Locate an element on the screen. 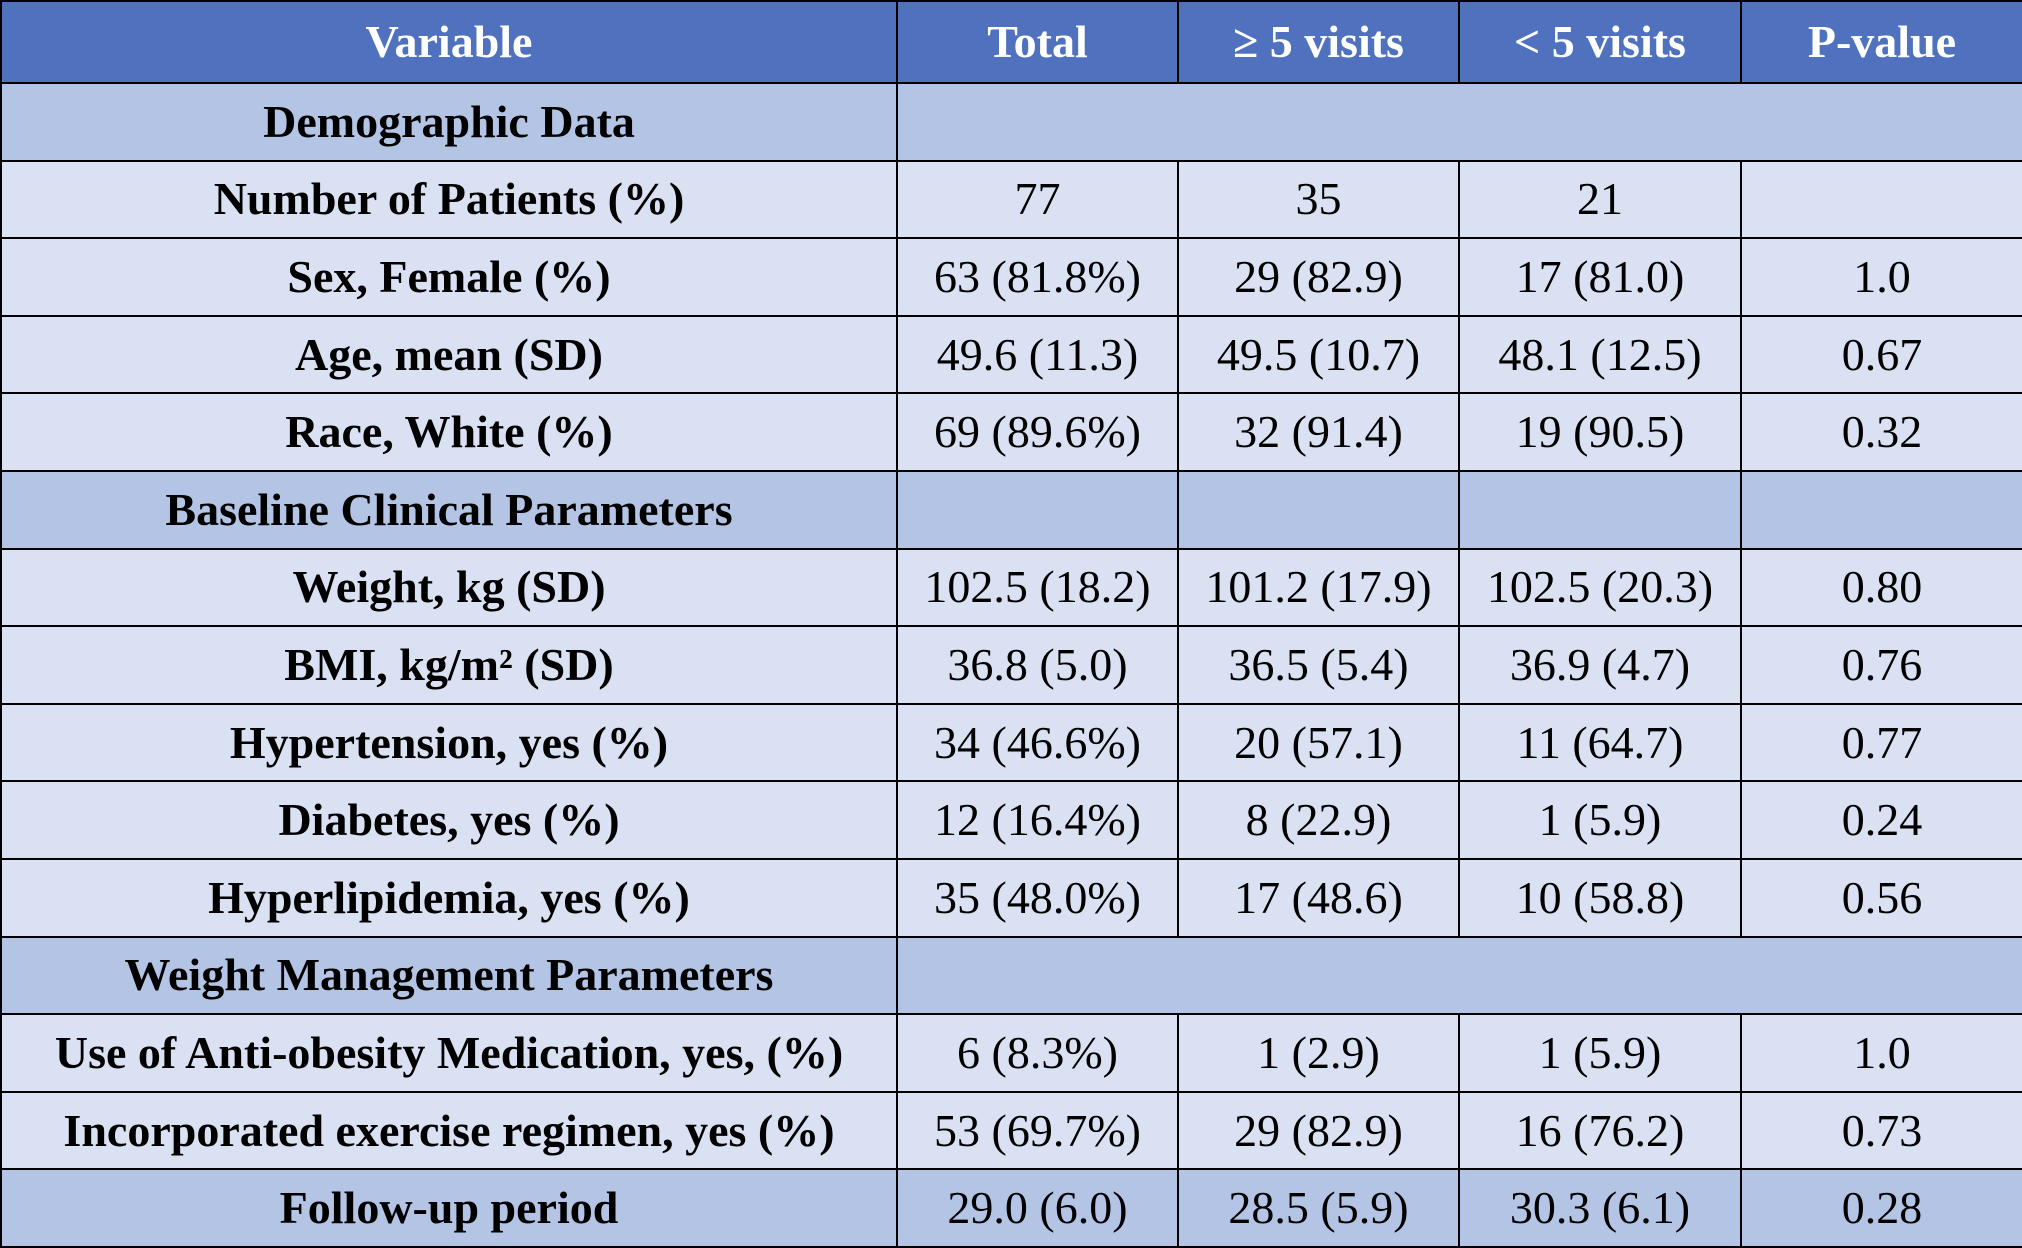 This screenshot has width=2022, height=1248. section-label: Weight Management Parameters is located at coordinates (449, 975).